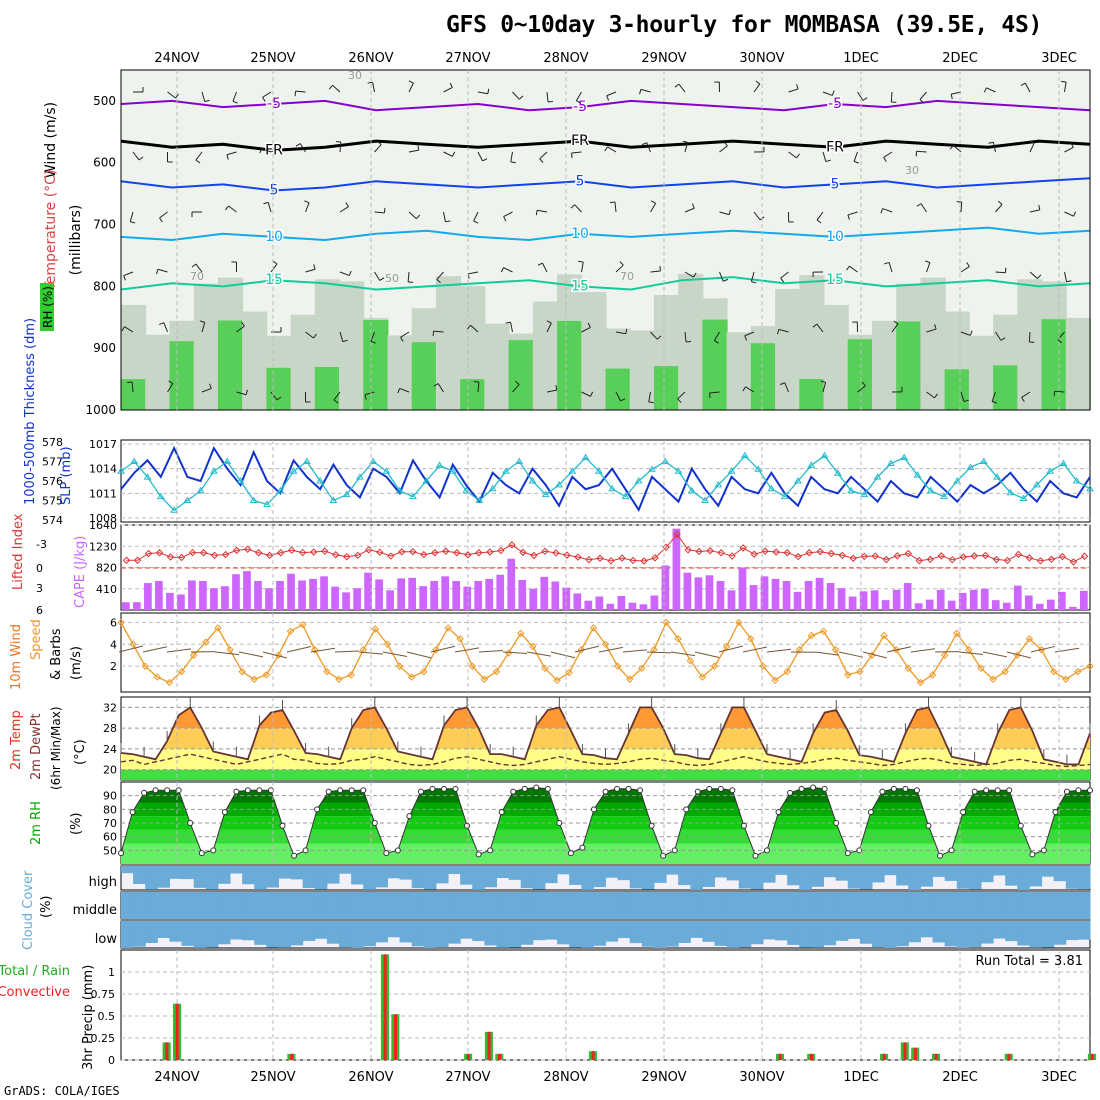  Describe the element at coordinates (52, 520) in the screenshot. I see `thickness-tick-label: 574` at that location.